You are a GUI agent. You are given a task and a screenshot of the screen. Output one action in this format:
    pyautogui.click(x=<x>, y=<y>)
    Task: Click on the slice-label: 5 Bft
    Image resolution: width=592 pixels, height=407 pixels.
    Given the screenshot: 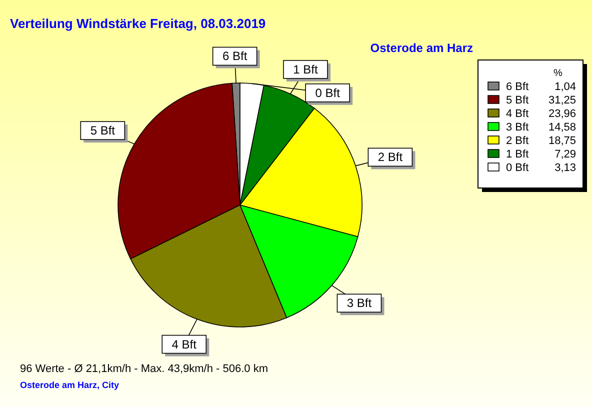 What is the action you would take?
    pyautogui.click(x=103, y=131)
    